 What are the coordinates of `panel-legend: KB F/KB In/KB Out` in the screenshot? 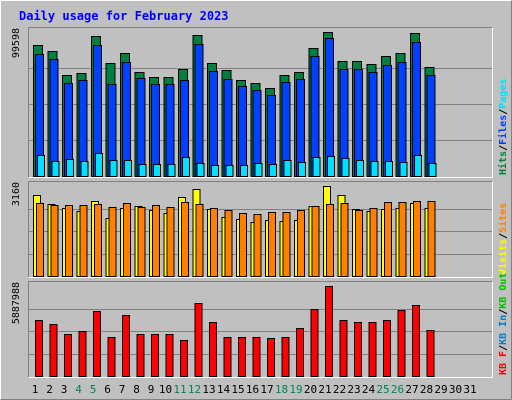 It's located at (503, 324).